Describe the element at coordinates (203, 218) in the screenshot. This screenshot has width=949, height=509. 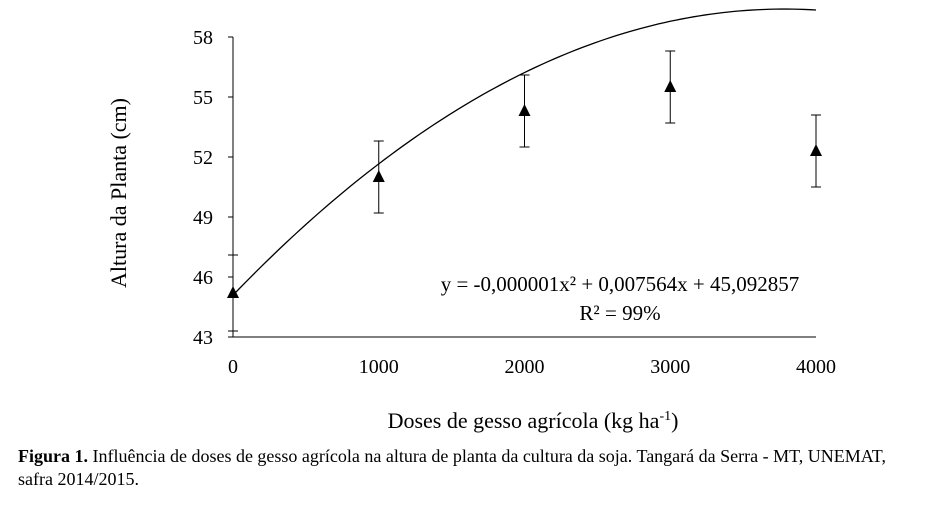
I see `y-tick-label: 49` at that location.